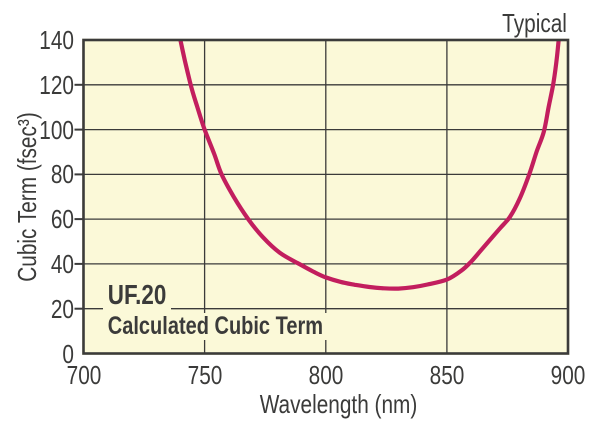 Image resolution: width=600 pixels, height=424 pixels. Describe the element at coordinates (62, 263) in the screenshot. I see `y-tick-label: 40` at that location.